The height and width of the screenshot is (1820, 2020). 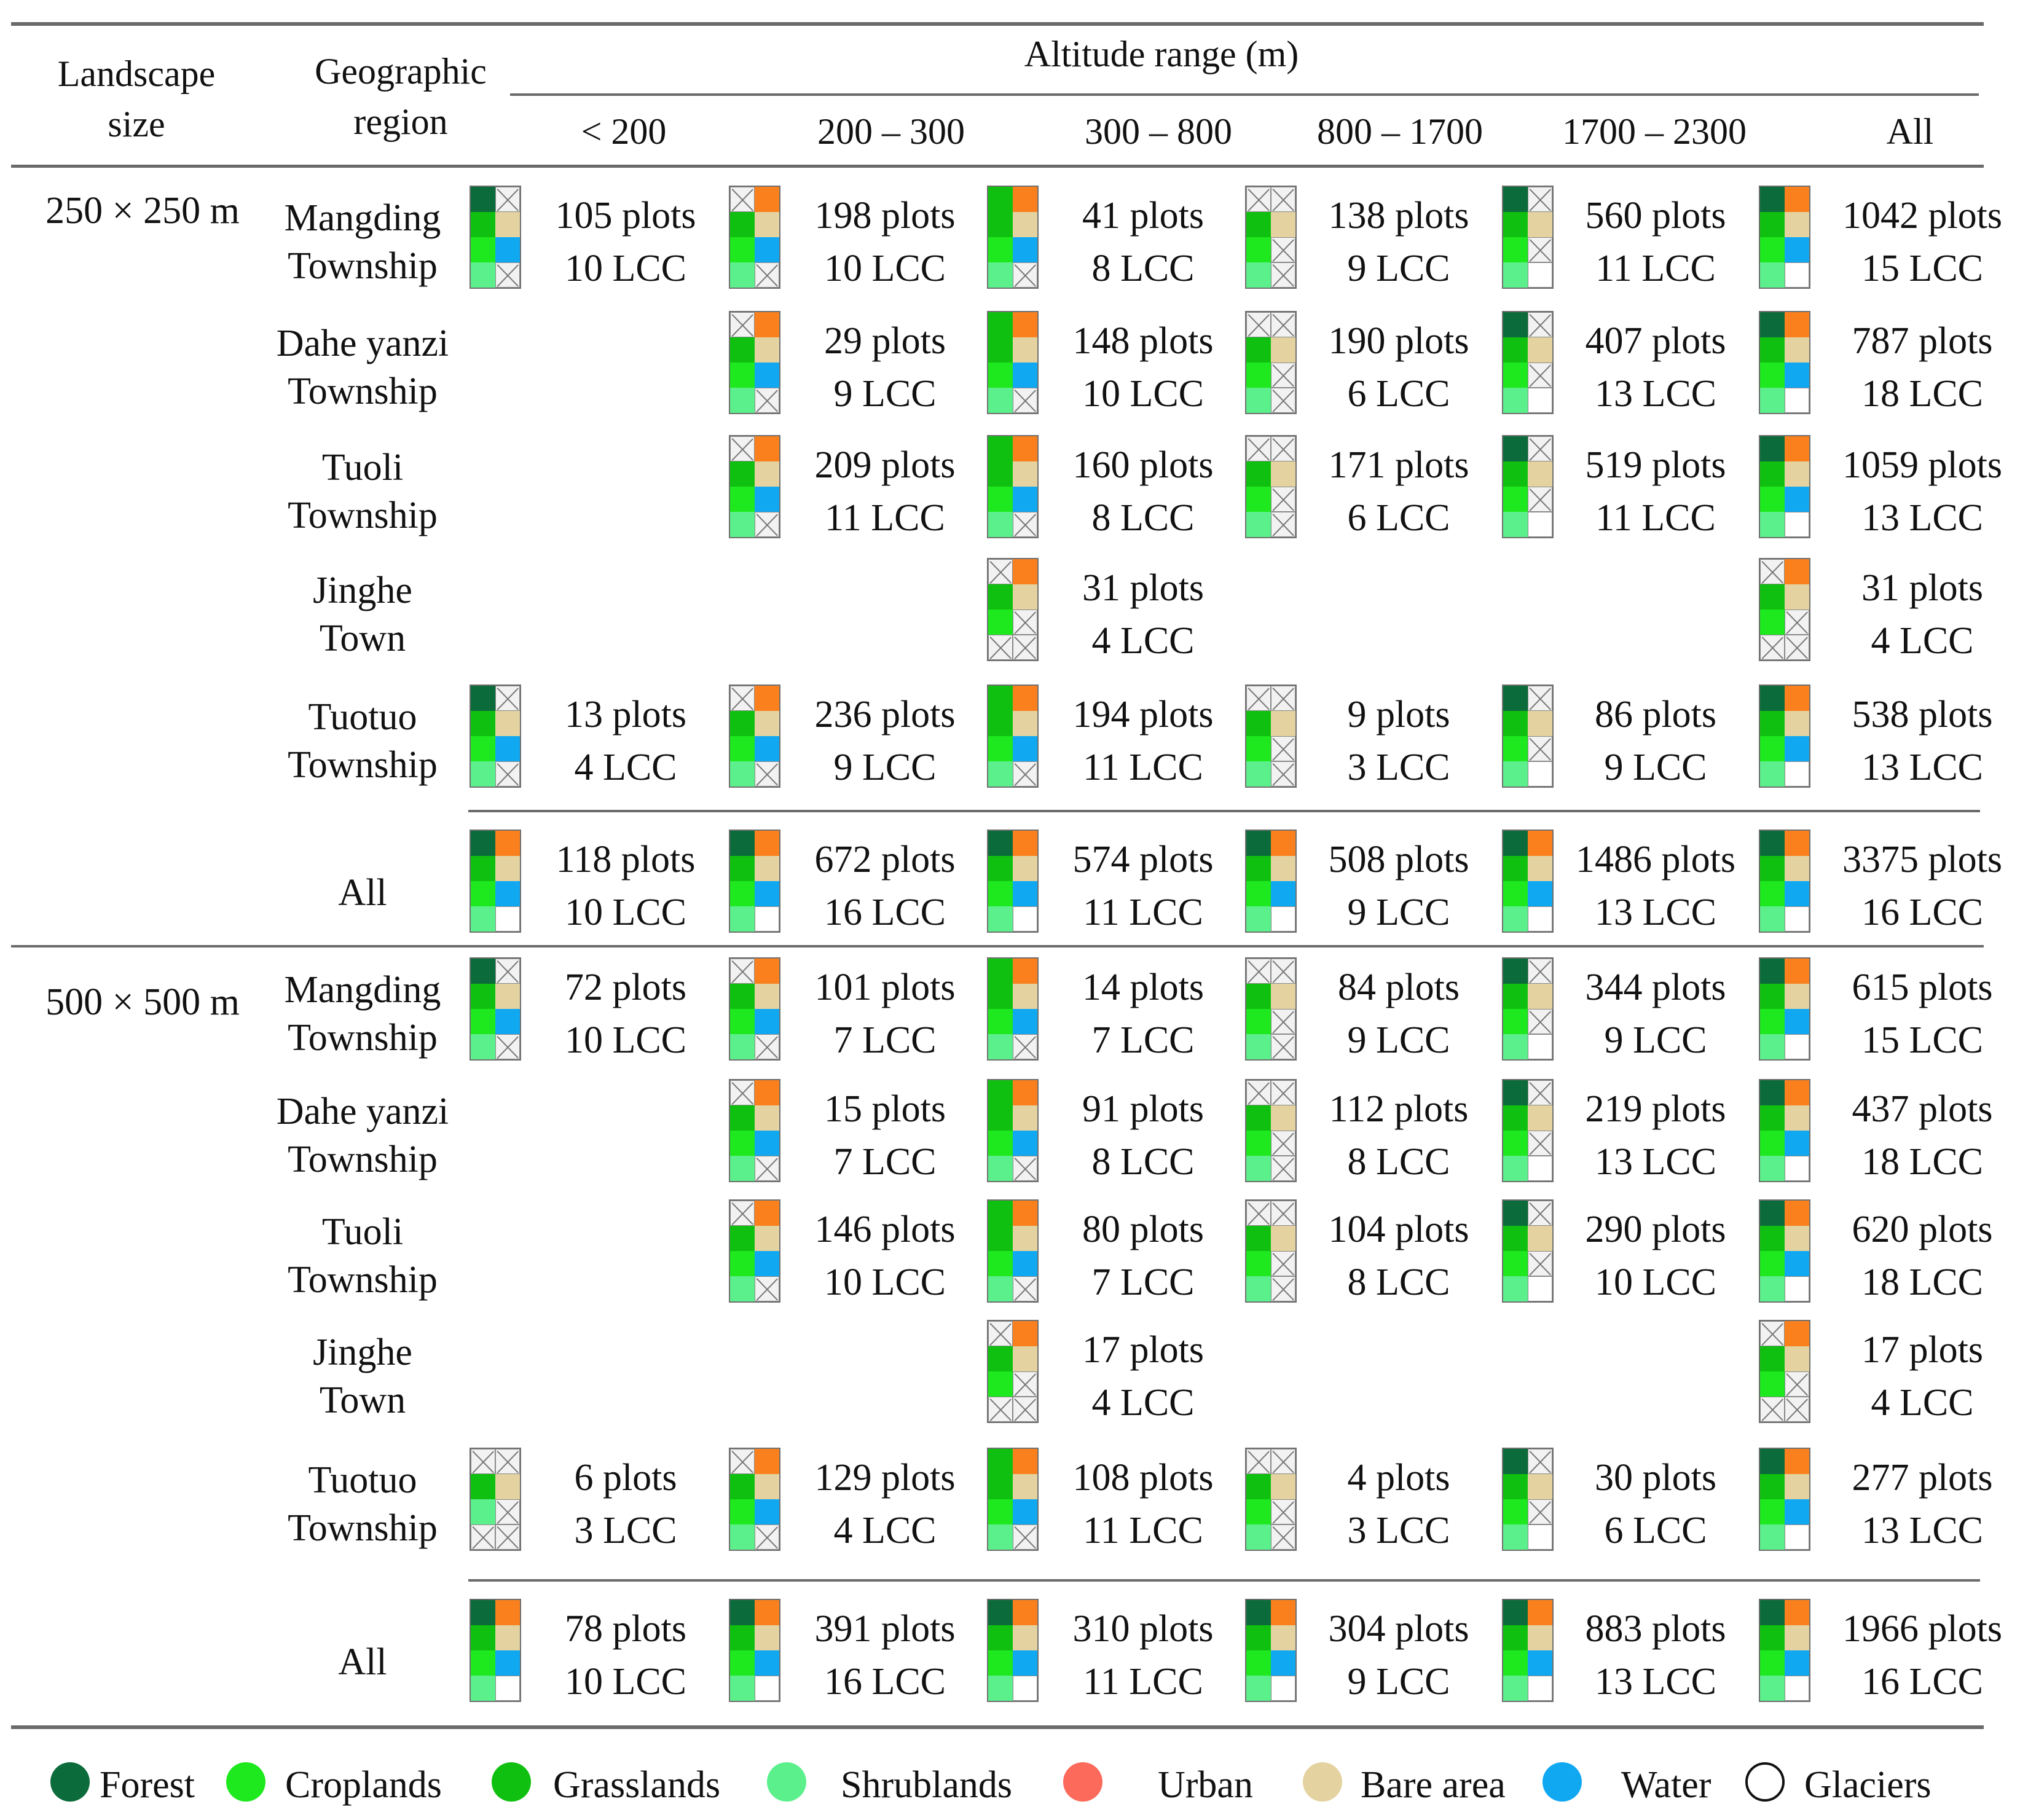 I want to click on altitude-column-header: < 200, so click(x=624, y=131).